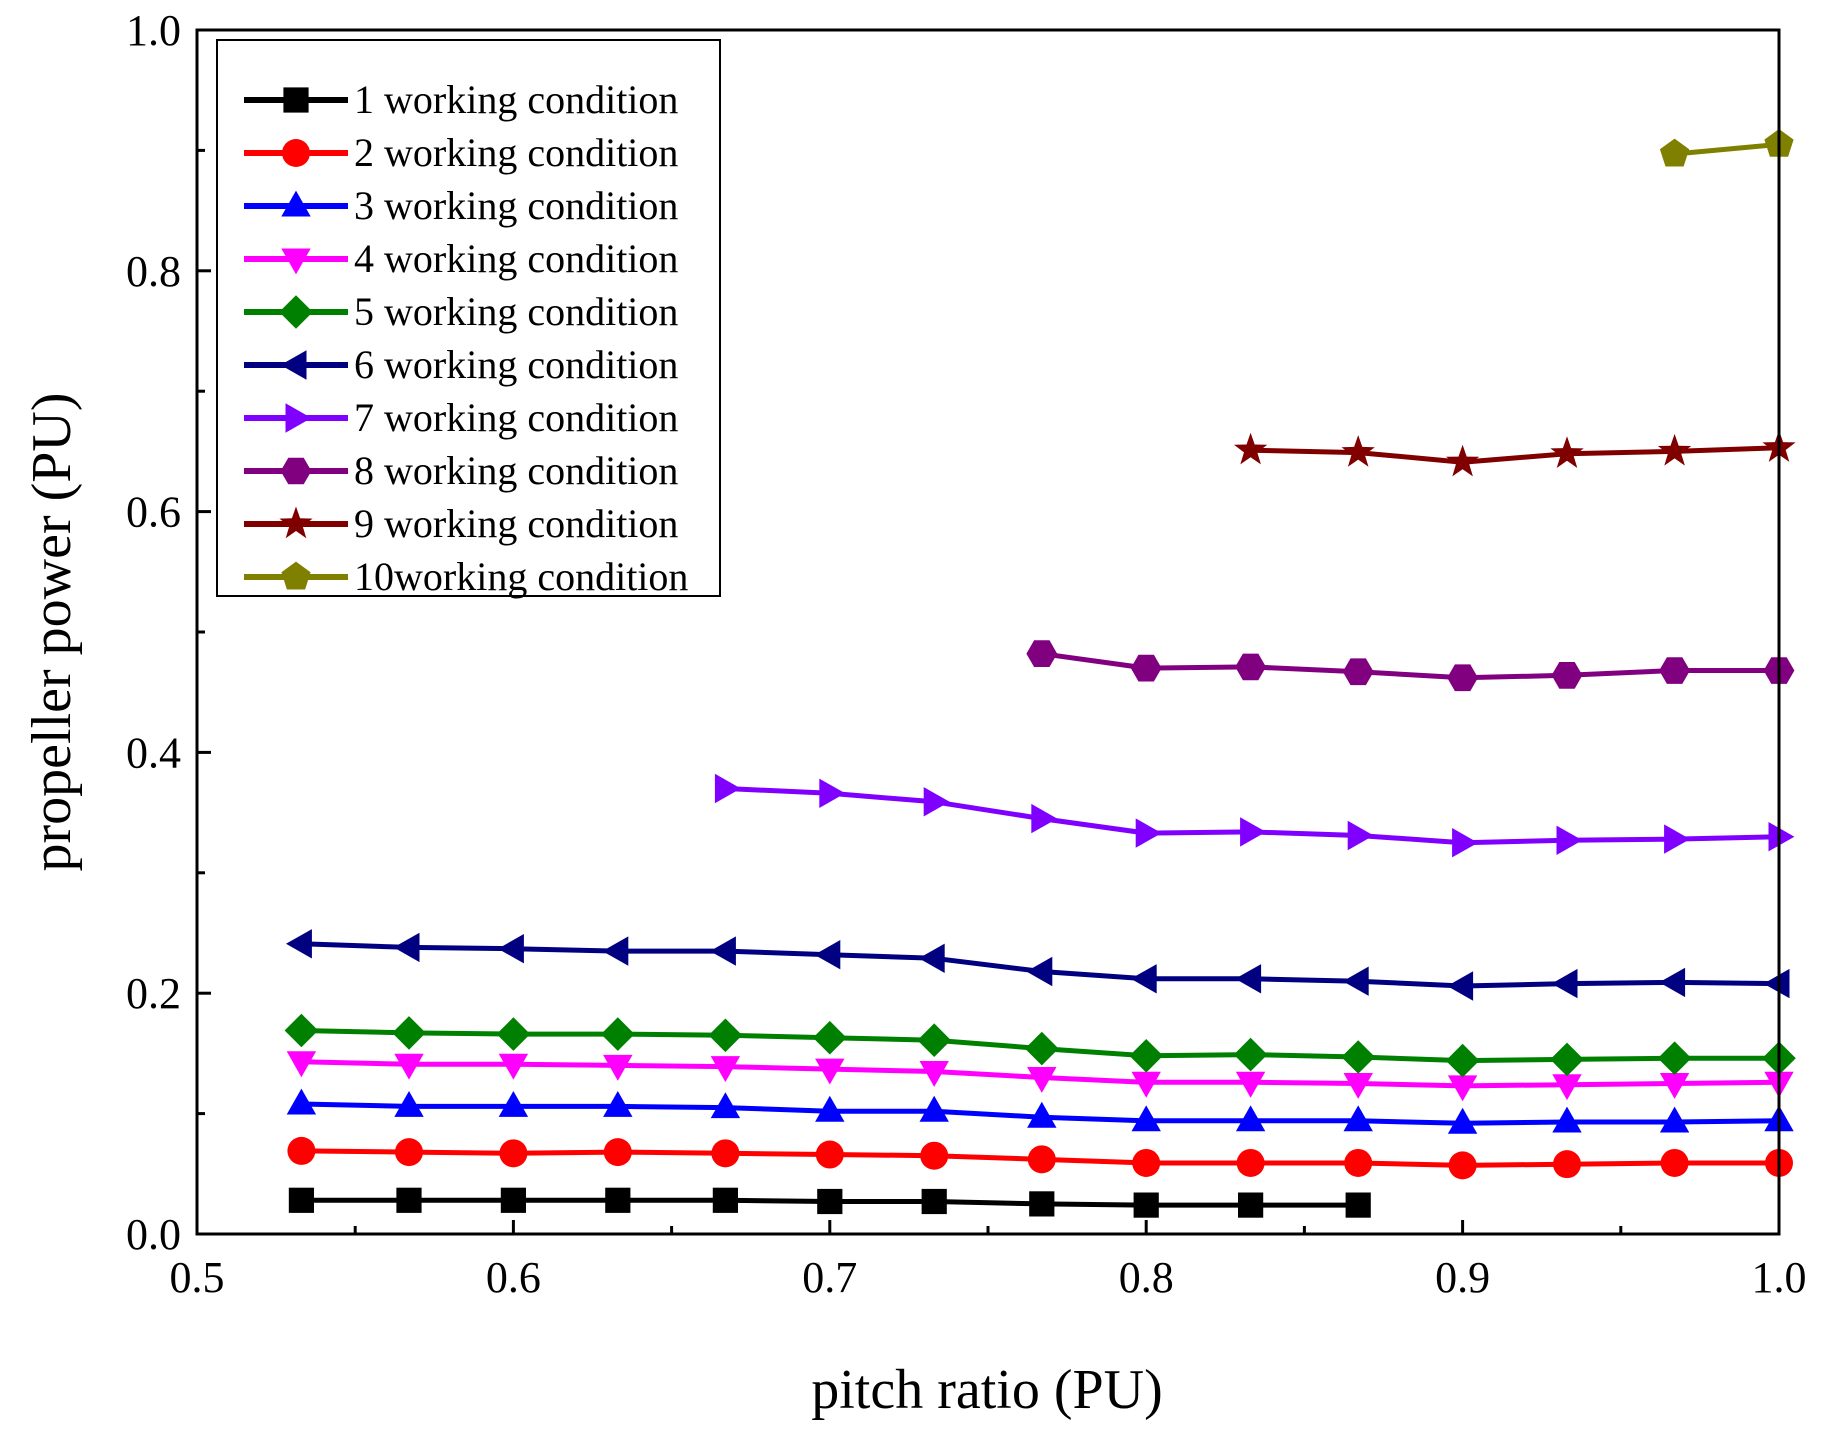 The image size is (1840, 1433). Describe the element at coordinates (52, 632) in the screenshot. I see `y-axis-title: propeller power (PU)` at that location.